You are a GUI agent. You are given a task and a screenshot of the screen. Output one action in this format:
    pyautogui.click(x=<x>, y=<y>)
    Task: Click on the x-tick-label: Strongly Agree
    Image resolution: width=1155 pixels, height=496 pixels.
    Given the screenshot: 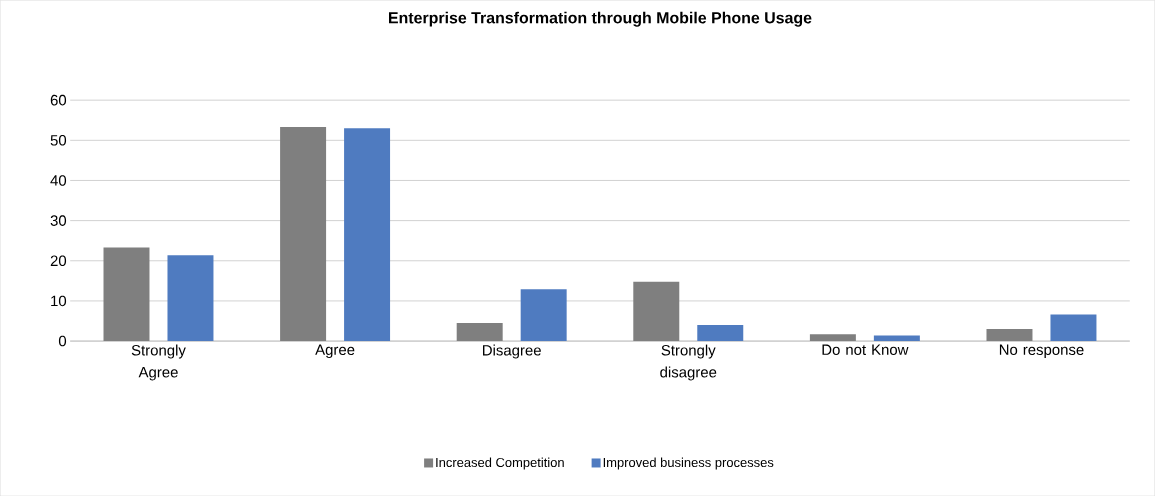 What is the action you would take?
    pyautogui.click(x=158, y=362)
    